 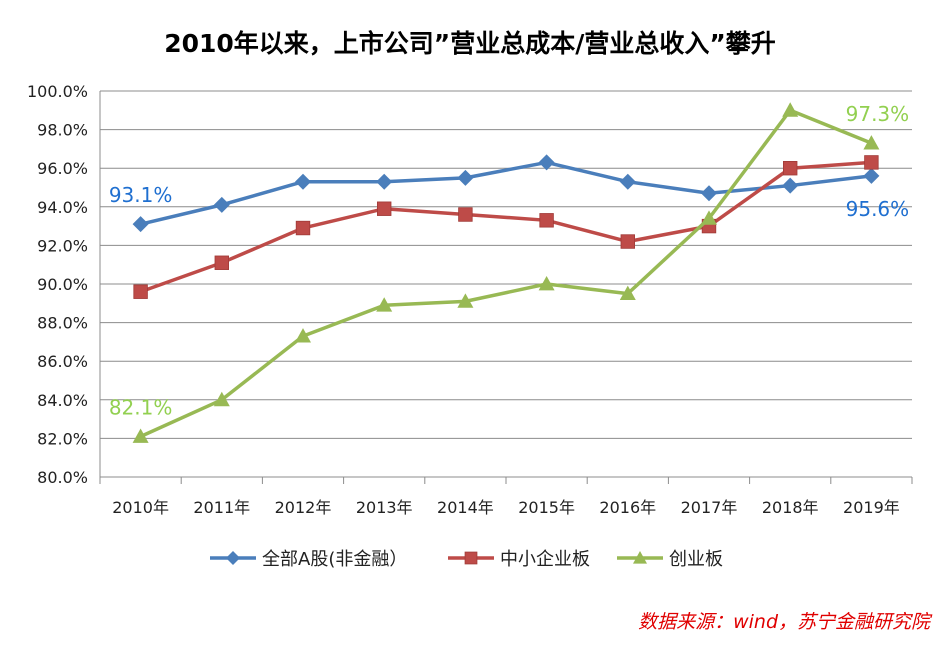 What do you see at coordinates (545, 559) in the screenshot?
I see `legend-label: 中小企业板` at bounding box center [545, 559].